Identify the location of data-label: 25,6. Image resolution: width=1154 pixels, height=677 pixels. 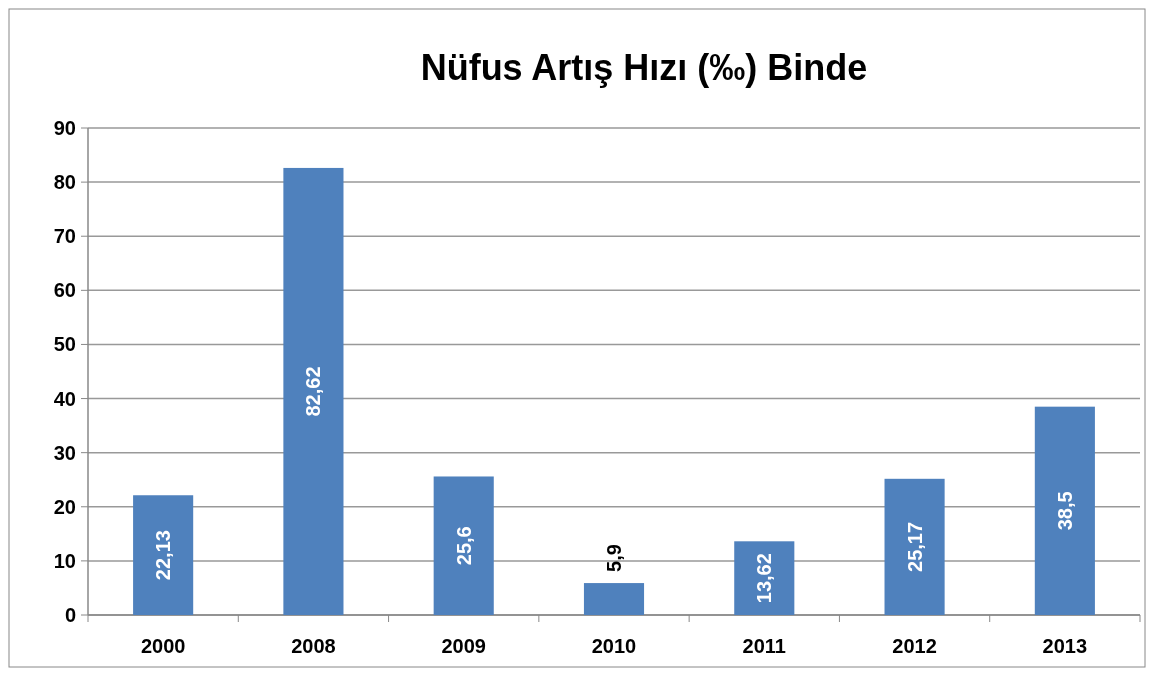
(463, 546).